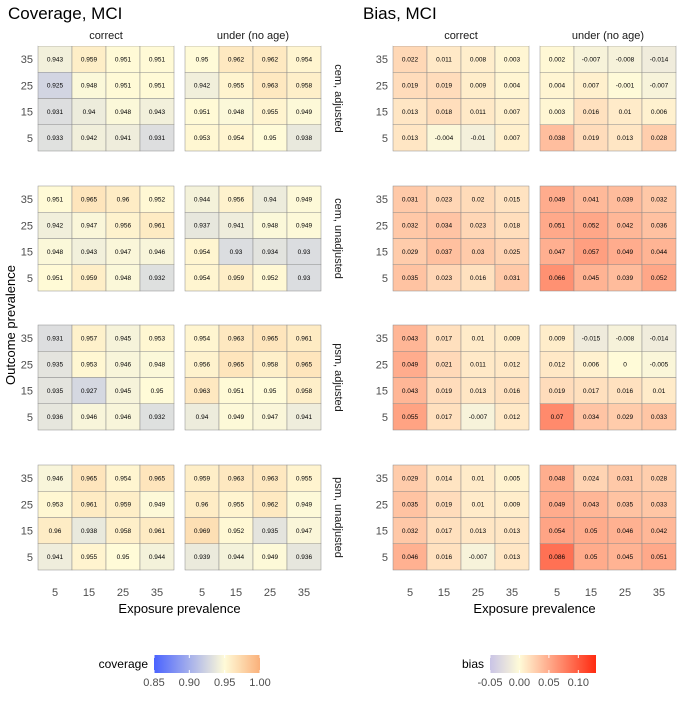 Image resolution: width=685 pixels, height=703 pixels. What do you see at coordinates (27, 253) in the screenshot?
I see `chart1-ytick-2-3: 15` at bounding box center [27, 253].